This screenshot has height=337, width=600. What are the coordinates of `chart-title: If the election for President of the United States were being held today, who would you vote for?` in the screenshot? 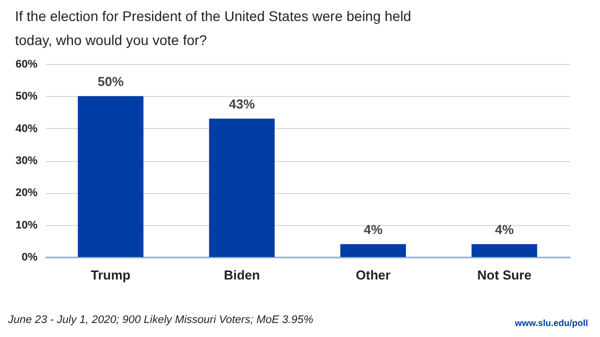 It's located at (213, 28).